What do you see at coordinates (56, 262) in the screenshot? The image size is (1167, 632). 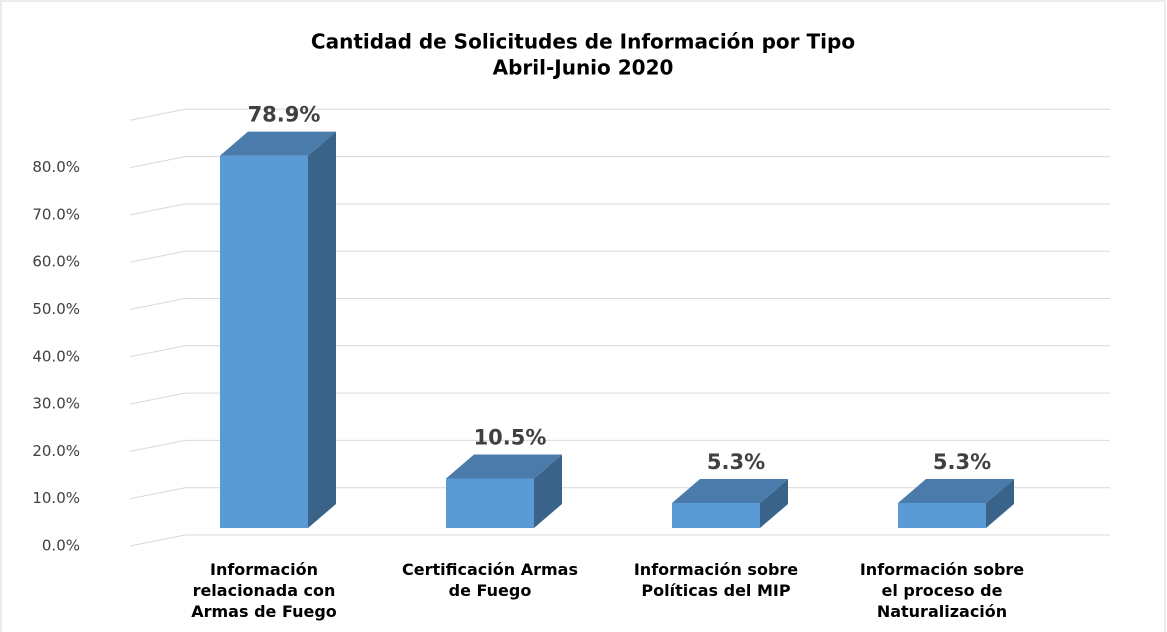 I see `y-tick-label: 60.0%` at bounding box center [56, 262].